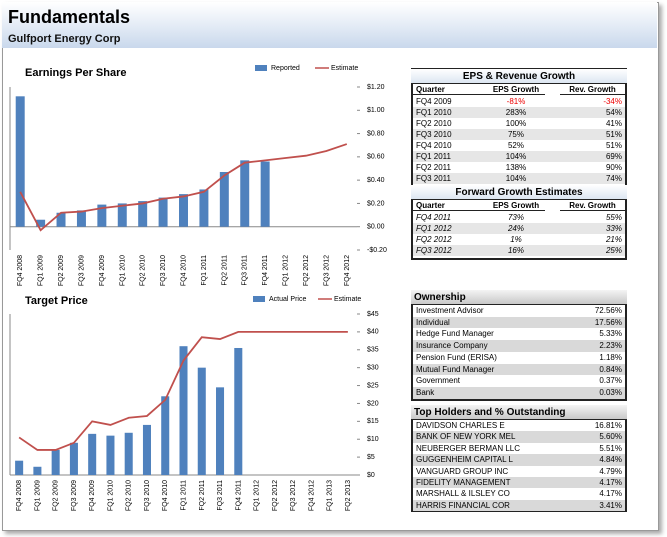 This screenshot has height=537, width=667. What do you see at coordinates (373, 350) in the screenshot?
I see `y-tick-label: $35` at bounding box center [373, 350].